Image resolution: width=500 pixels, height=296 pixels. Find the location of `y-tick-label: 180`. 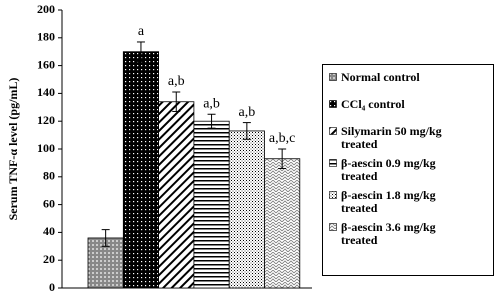

y-tick-label: 180 is located at coordinates (46, 37).